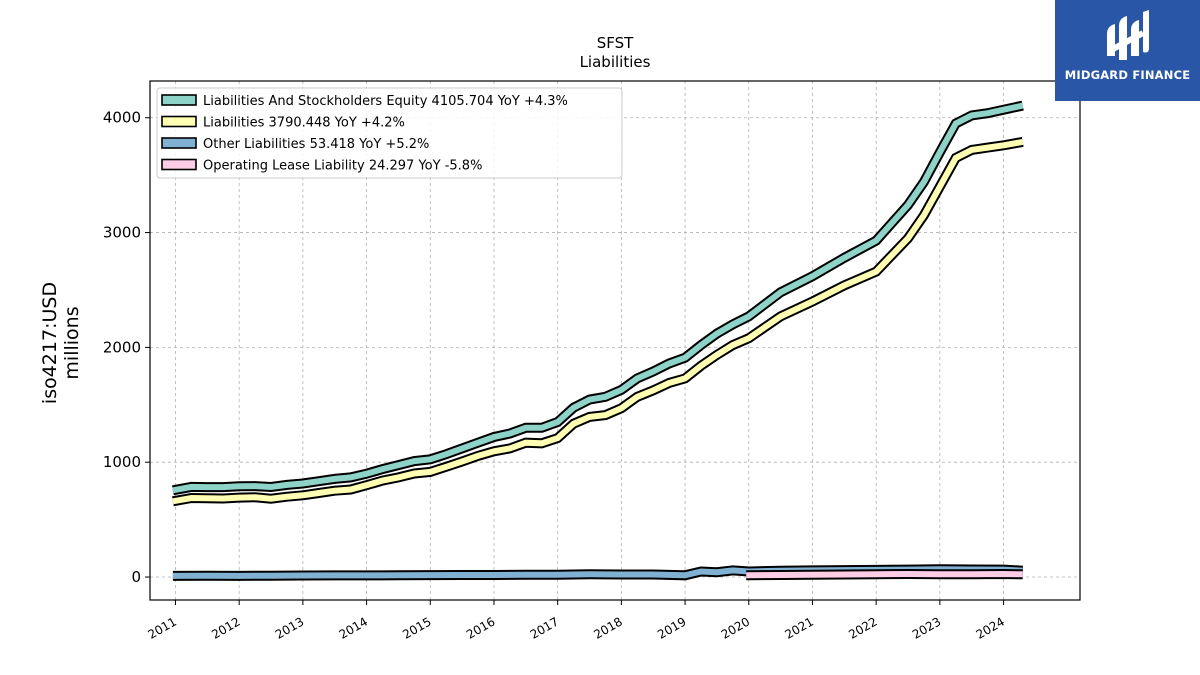 Image resolution: width=1200 pixels, height=675 pixels. Describe the element at coordinates (316, 144) in the screenshot. I see `legend-entry: Other Liabilities 53.418 YoY +5.2%` at that location.